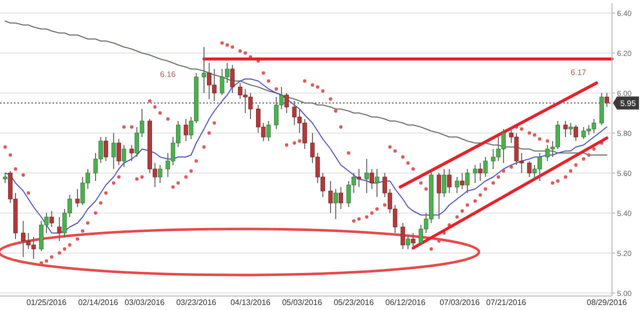 The height and width of the screenshot is (310, 640). Describe the element at coordinates (168, 74) in the screenshot. I see `annotation: 6.16` at that location.